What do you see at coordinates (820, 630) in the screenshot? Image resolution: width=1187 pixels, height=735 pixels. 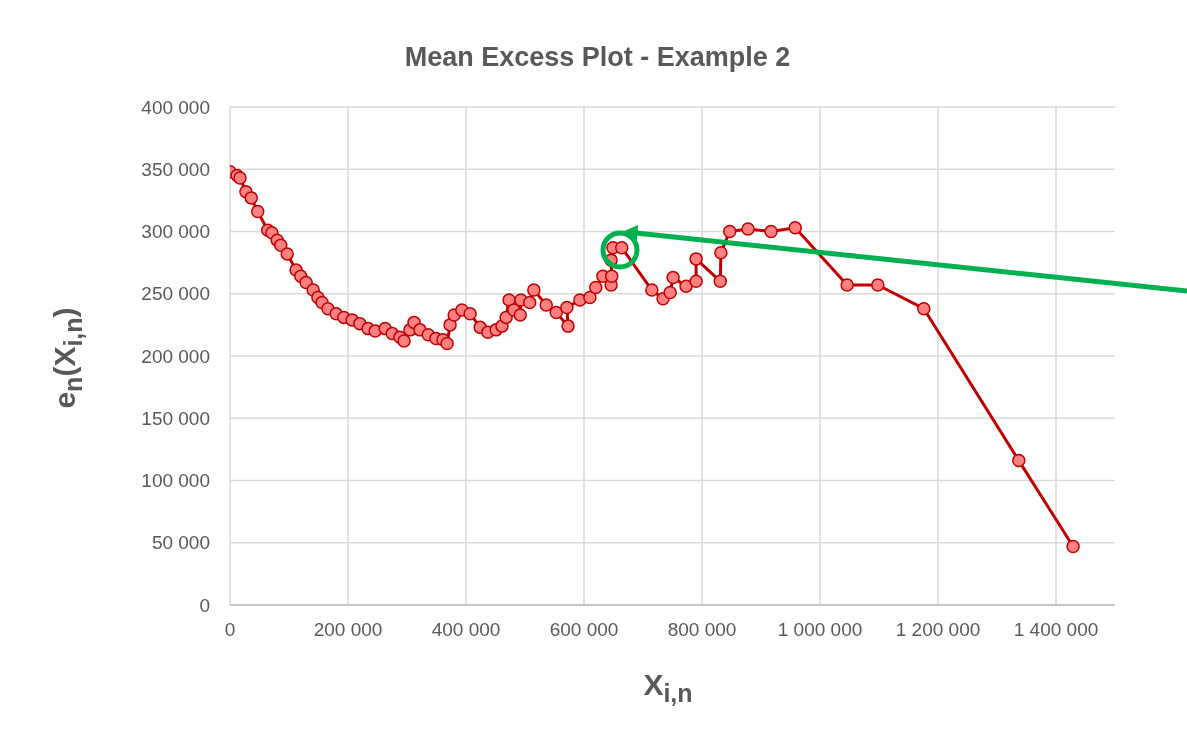 I see `x-tick-label: 1 000 000` at bounding box center [820, 630].